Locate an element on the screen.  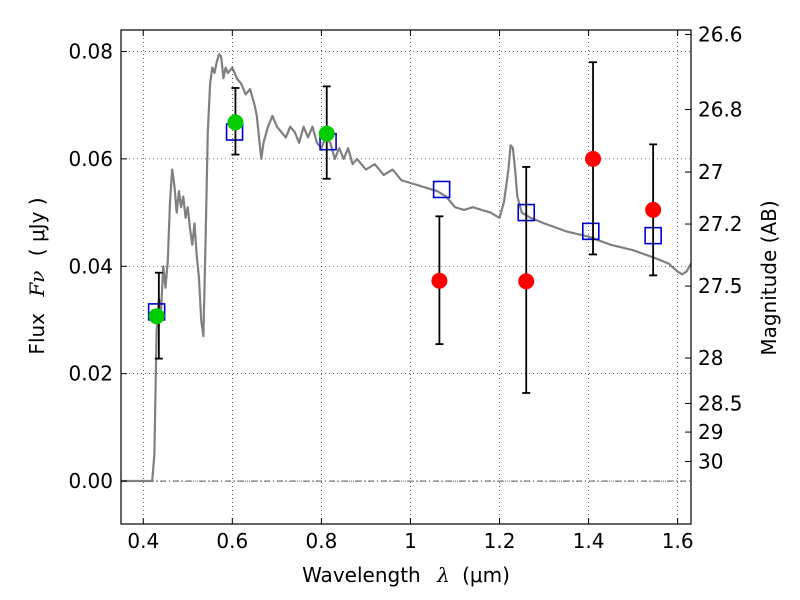
mag-tick-label: 28.5 is located at coordinates (720, 403).